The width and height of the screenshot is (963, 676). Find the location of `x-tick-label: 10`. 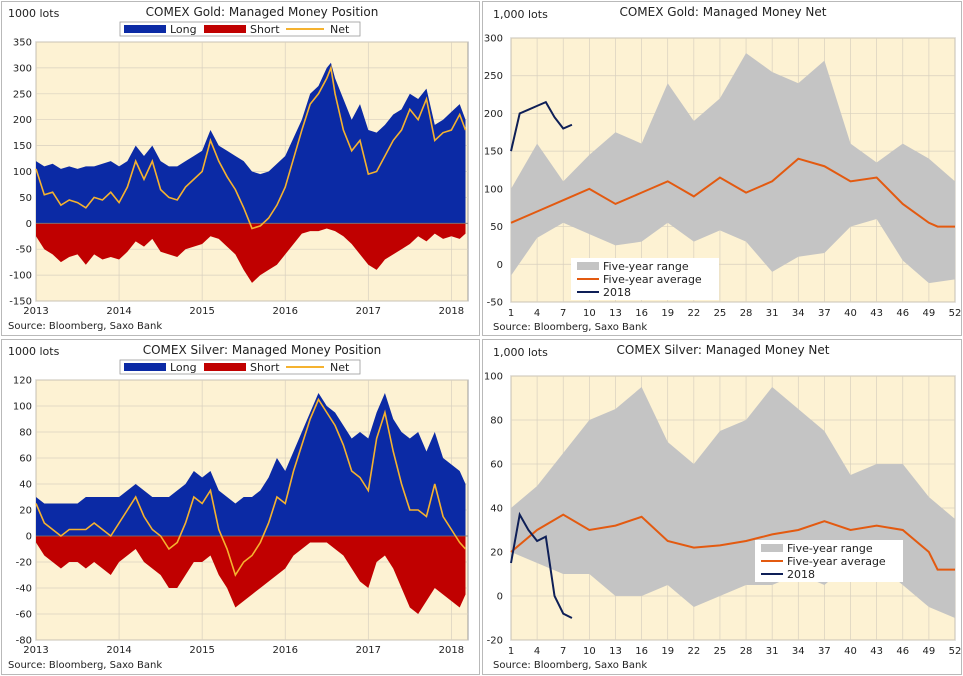

x-tick-label: 10 is located at coordinates (589, 651).